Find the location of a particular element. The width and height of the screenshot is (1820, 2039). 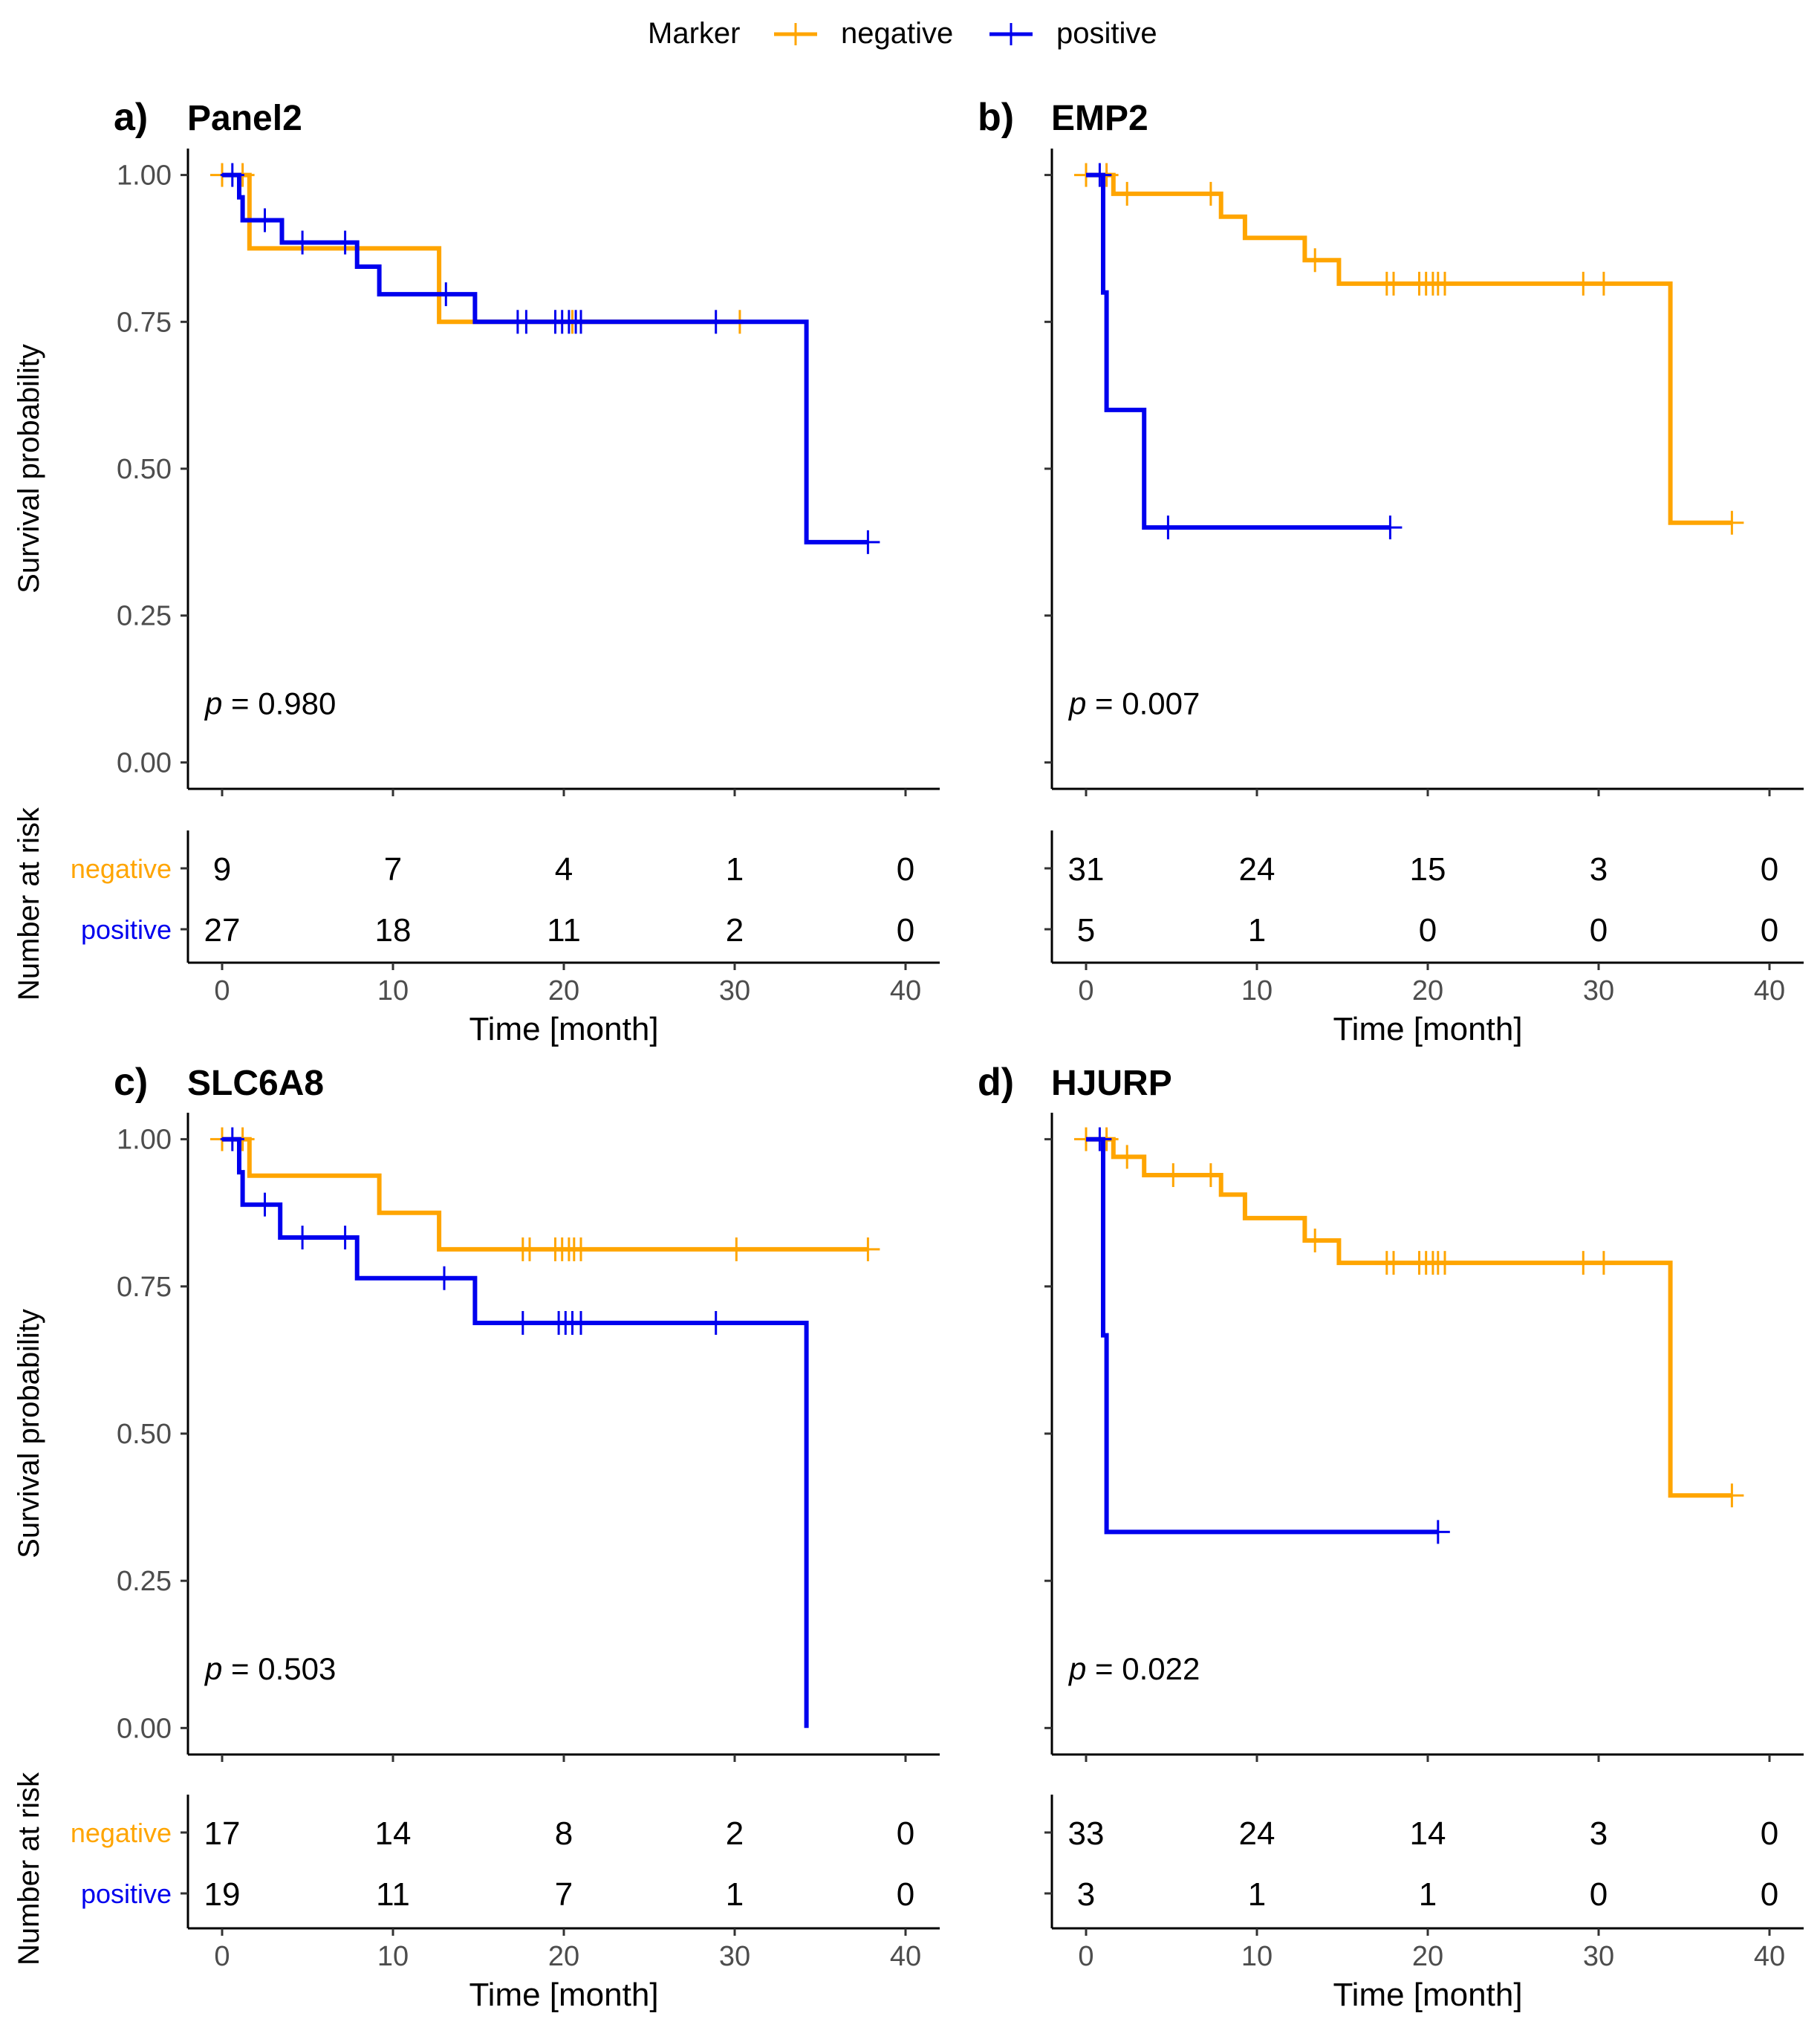

y-axis-title: Survival probability is located at coordinates (29, 1434).